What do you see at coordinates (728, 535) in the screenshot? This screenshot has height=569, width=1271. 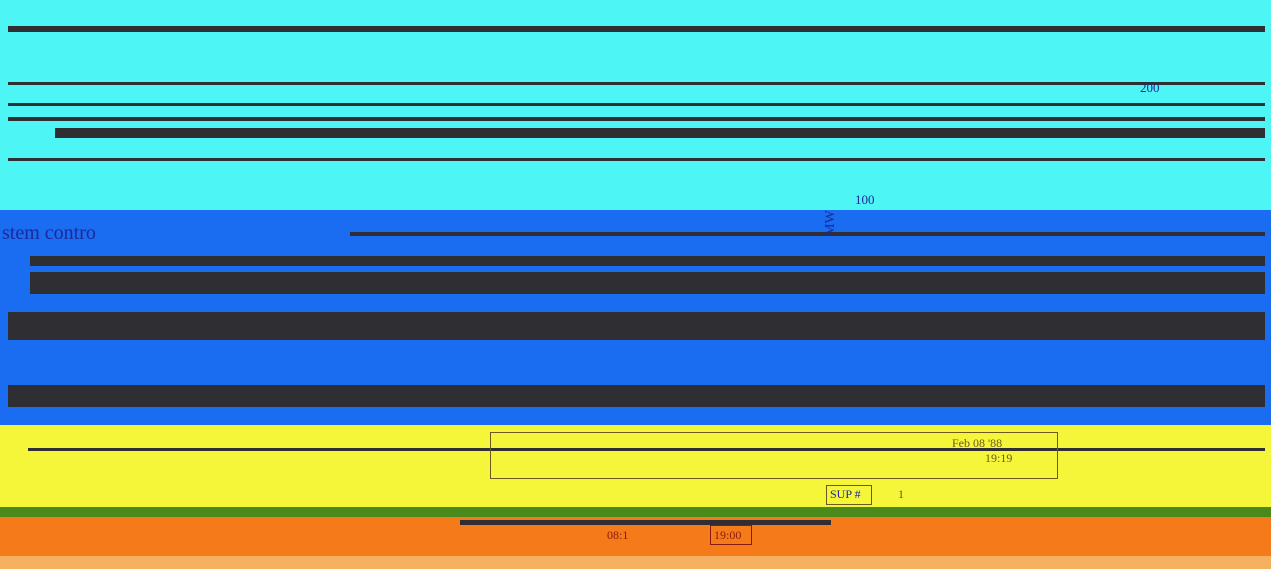 I see `timeline-end: 19:00` at bounding box center [728, 535].